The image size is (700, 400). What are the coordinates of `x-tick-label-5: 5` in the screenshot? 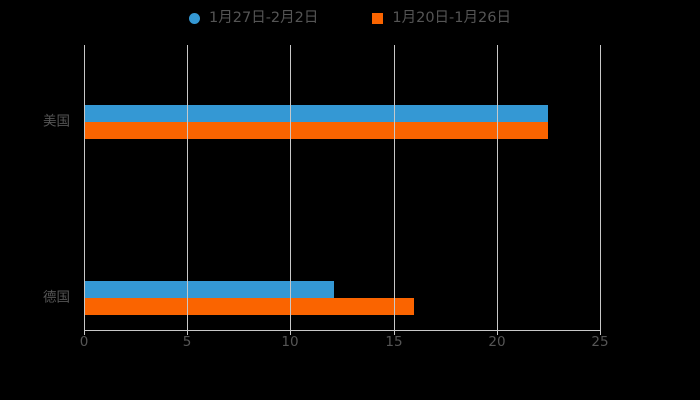 It's located at (187, 342).